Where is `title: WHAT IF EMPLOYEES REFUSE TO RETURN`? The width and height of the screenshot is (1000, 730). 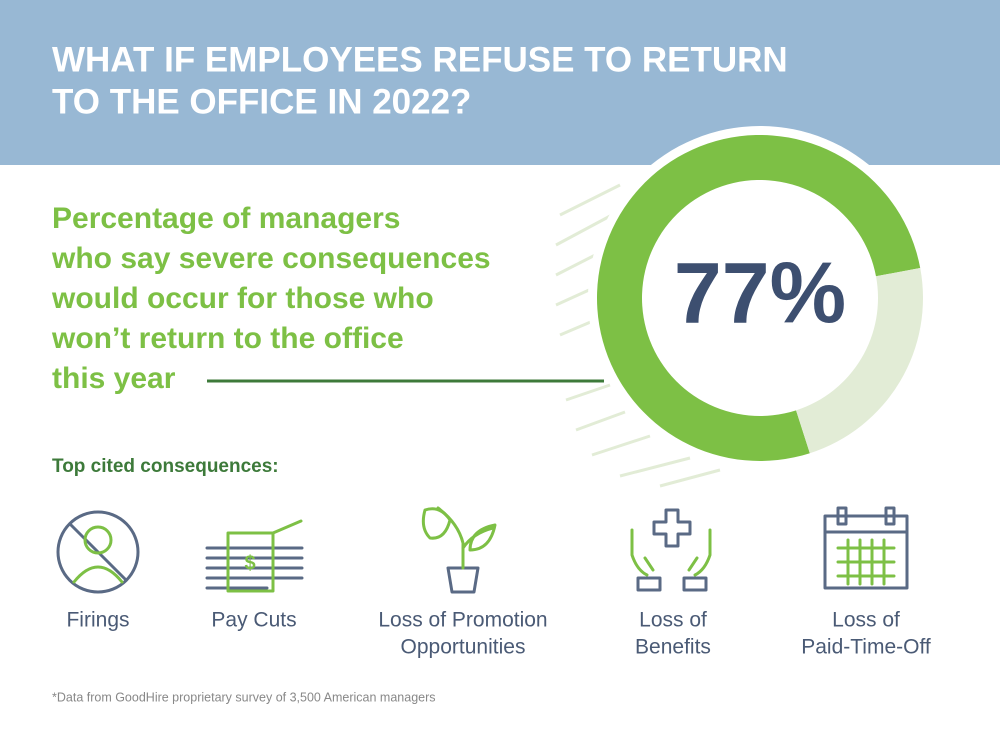
title: WHAT IF EMPLOYEES REFUSE TO RETURN is located at coordinates (420, 59).